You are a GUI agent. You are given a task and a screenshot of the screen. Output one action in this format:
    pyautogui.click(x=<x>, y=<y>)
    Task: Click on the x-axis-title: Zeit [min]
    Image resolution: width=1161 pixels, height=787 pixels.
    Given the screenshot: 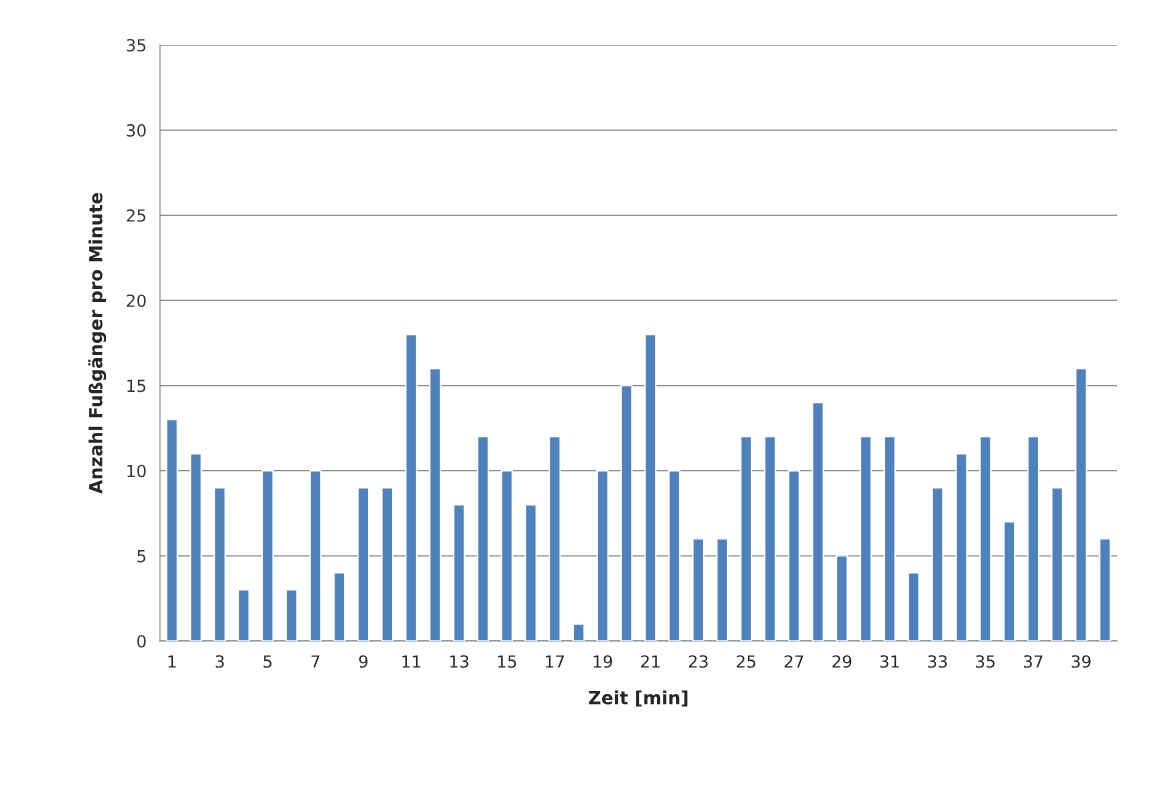 What is the action you would take?
    pyautogui.click(x=638, y=698)
    